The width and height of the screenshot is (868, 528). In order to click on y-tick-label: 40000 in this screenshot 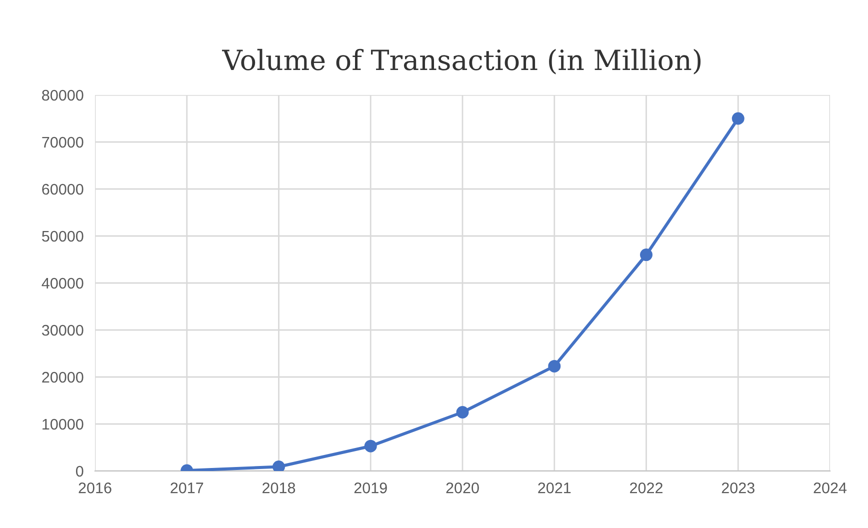, I will do `click(63, 283)`.